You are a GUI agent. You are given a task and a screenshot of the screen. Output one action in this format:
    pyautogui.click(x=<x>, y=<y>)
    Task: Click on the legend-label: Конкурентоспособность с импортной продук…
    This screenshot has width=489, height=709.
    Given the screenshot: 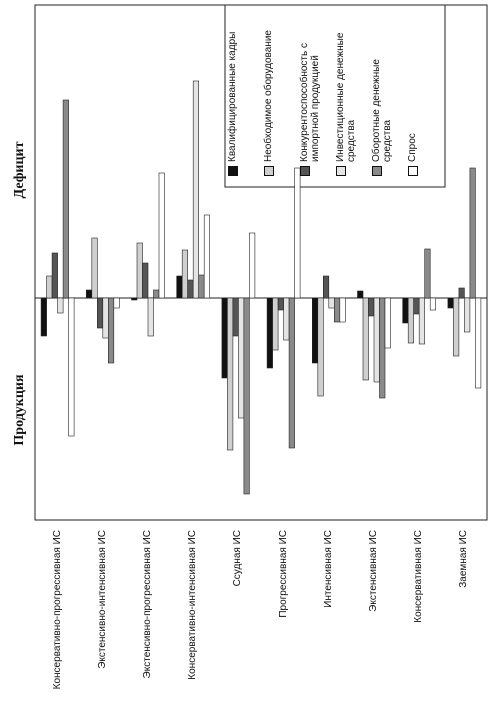 What is the action you would take?
    pyautogui.click(x=310, y=102)
    